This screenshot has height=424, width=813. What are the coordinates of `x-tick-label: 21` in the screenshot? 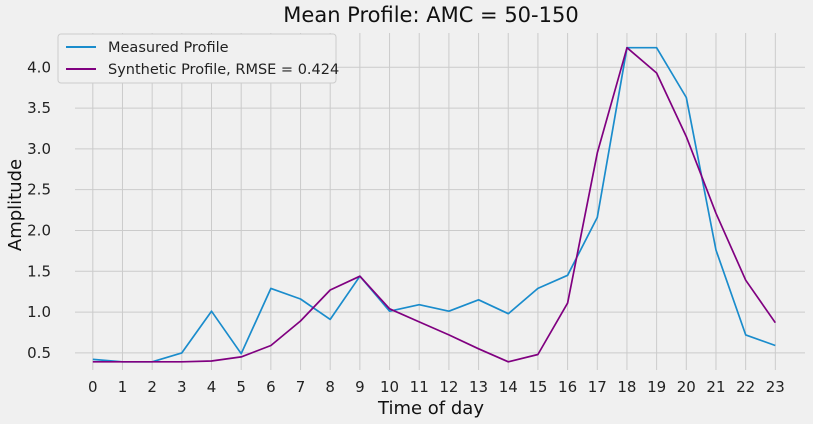 It's located at (715, 387).